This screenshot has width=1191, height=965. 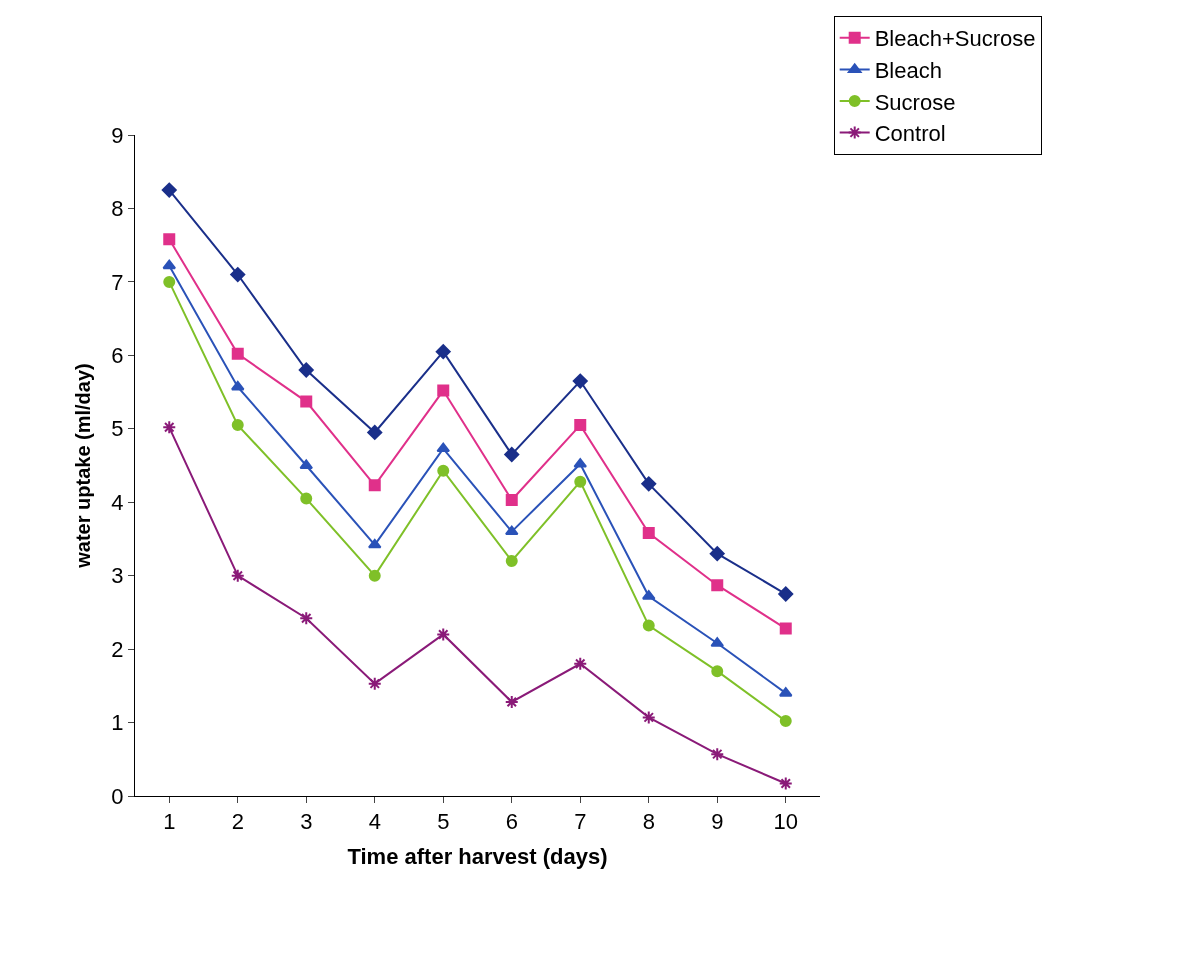 What do you see at coordinates (910, 134) in the screenshot?
I see `legend-label: Control` at bounding box center [910, 134].